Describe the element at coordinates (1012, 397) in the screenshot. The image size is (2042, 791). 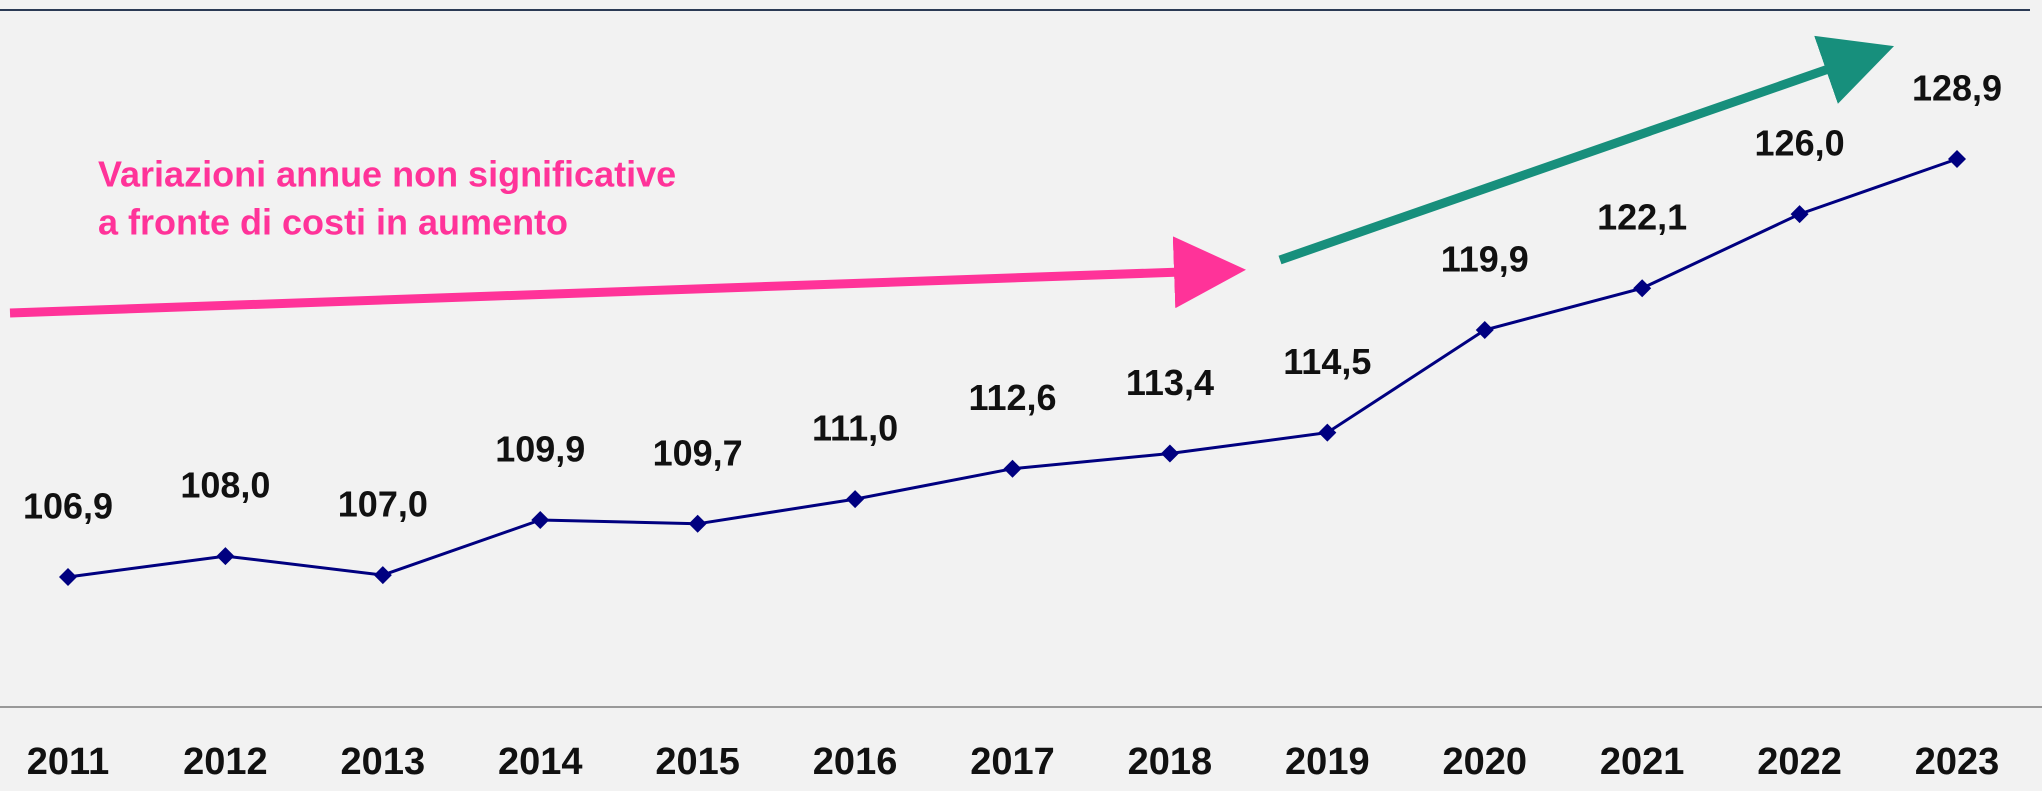
I see `data-label: 112,6` at that location.